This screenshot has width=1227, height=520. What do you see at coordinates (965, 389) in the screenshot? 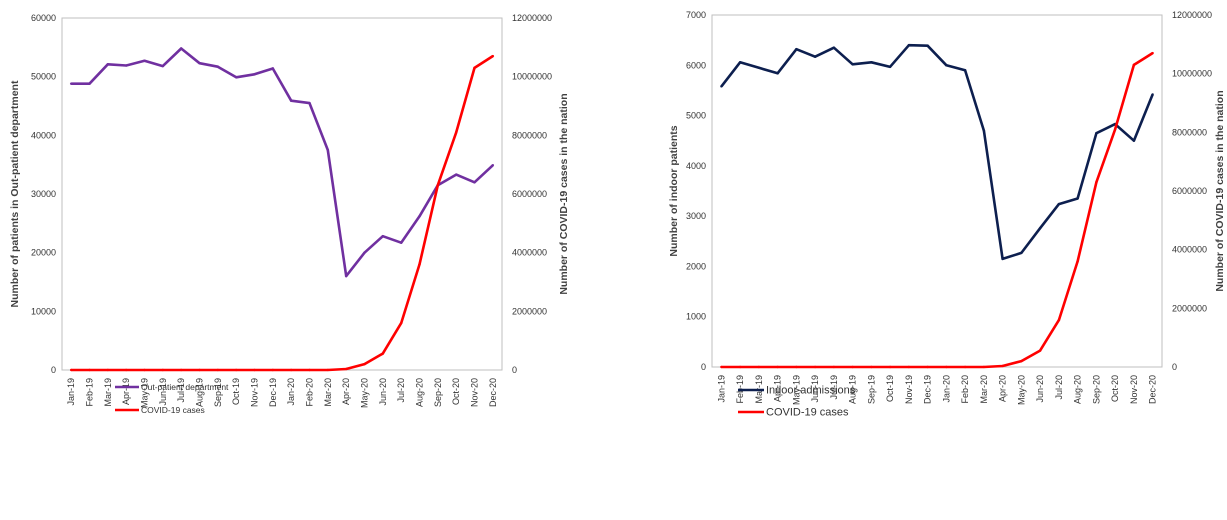
I see `x-tick-label: Feb-20` at bounding box center [965, 389].